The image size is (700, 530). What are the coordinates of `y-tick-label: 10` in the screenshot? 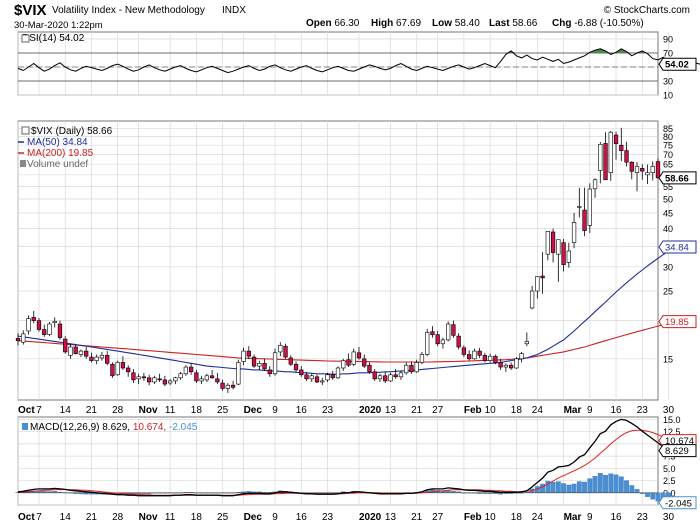 It's located at (668, 96).